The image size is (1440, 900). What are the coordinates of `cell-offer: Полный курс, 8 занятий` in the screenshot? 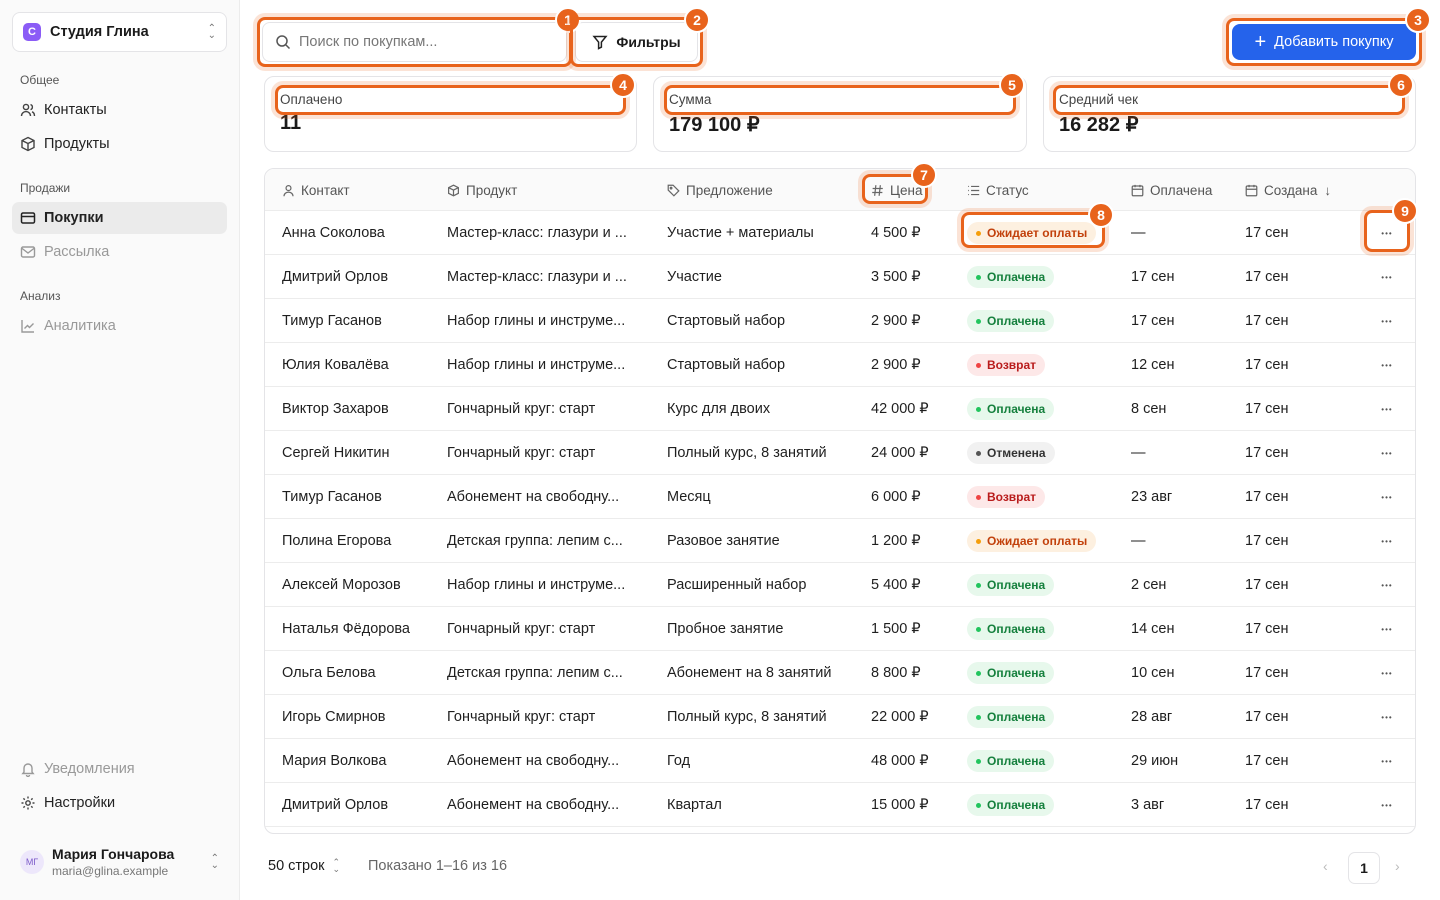 It's located at (747, 717).